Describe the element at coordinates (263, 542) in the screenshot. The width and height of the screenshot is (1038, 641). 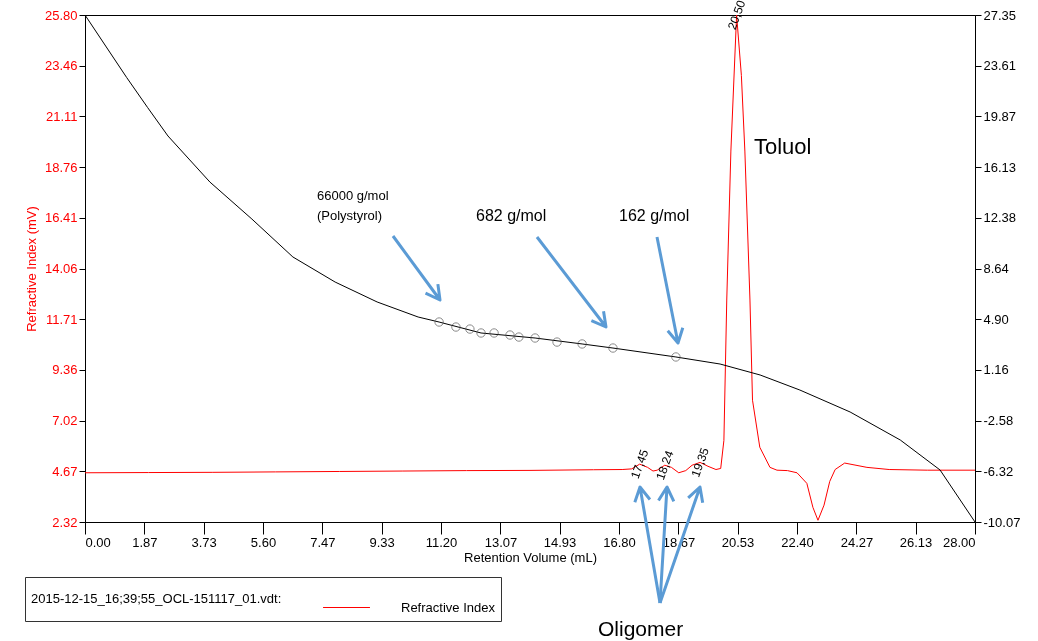
I see `x-tick-label: 5.60` at that location.